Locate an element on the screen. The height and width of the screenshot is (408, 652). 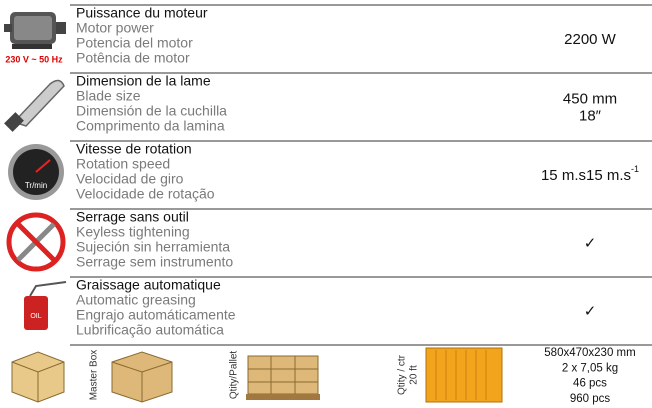
row-value-sup: -1 is located at coordinates (635, 169).